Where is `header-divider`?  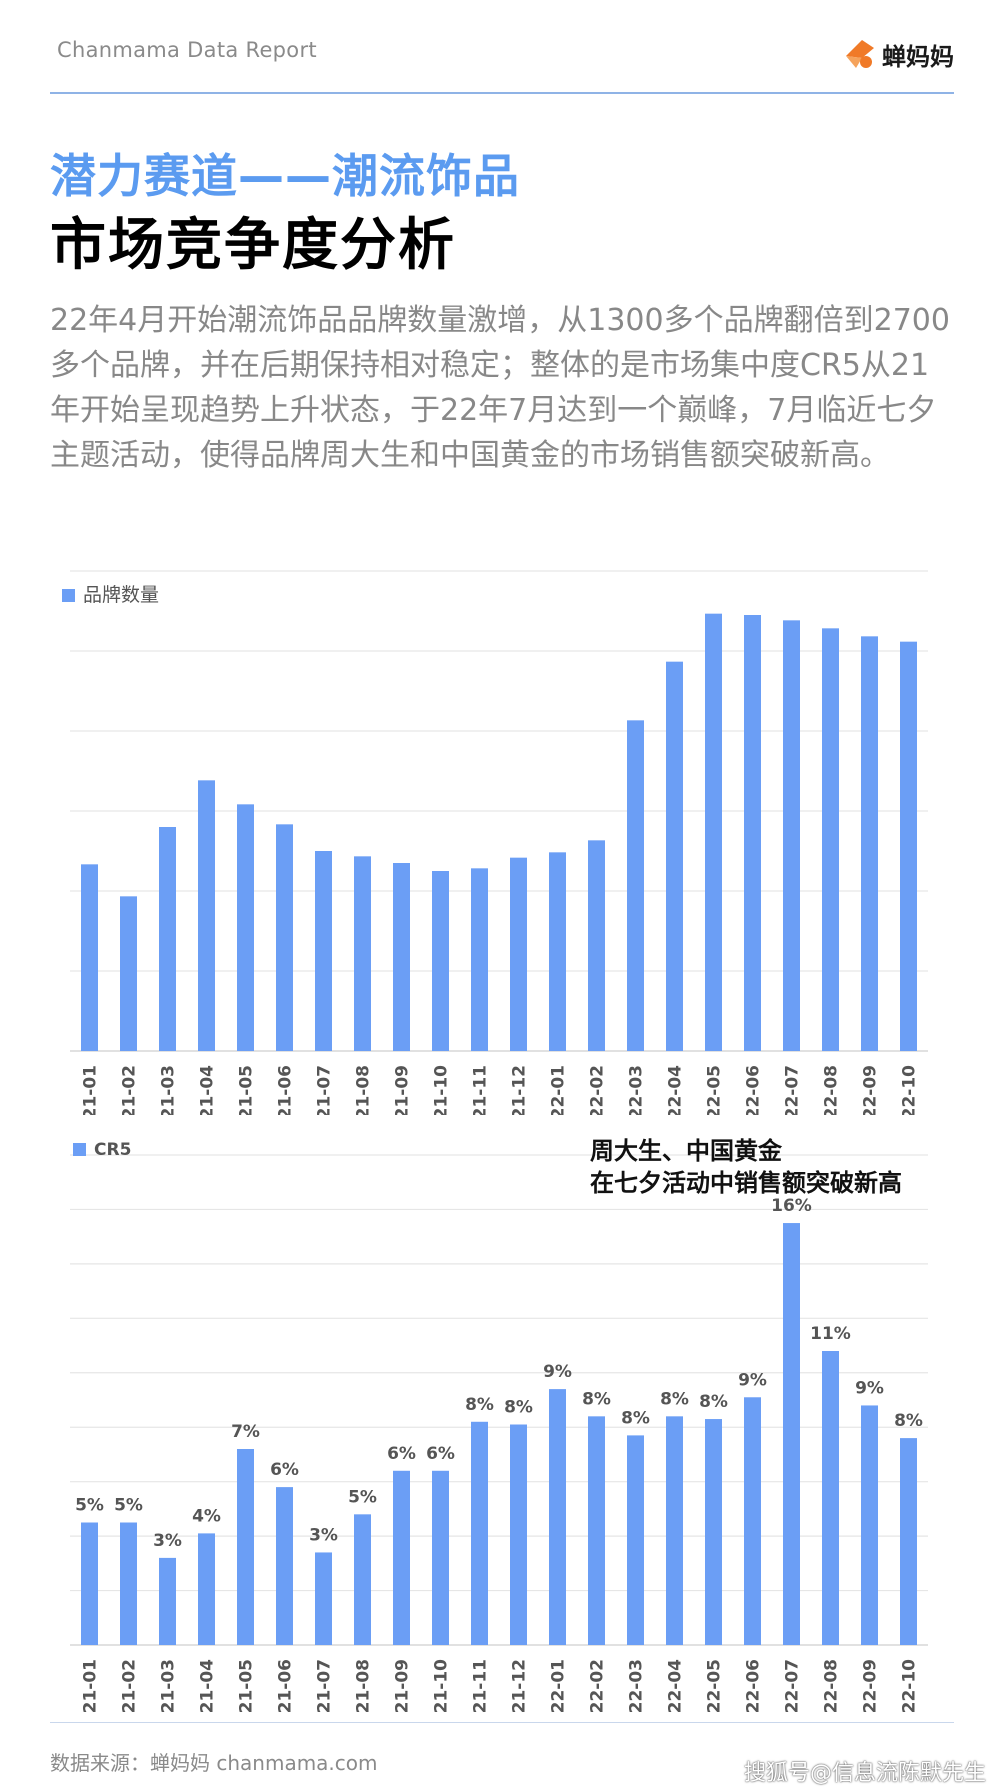
header-divider is located at coordinates (502, 93).